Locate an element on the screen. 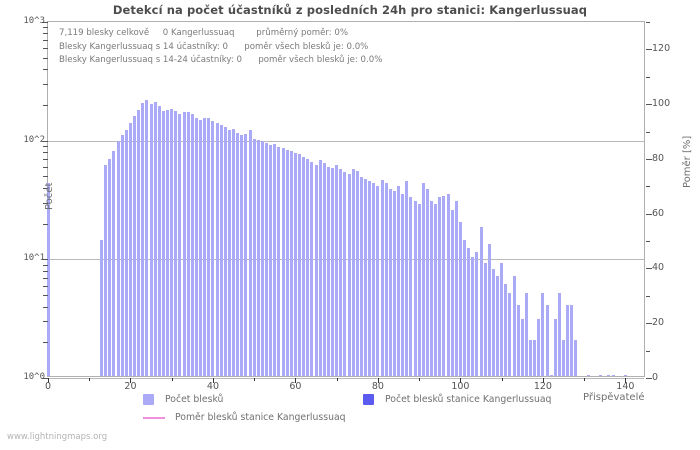 The width and height of the screenshot is (700, 450). legend-label: Počet blesků is located at coordinates (194, 399).